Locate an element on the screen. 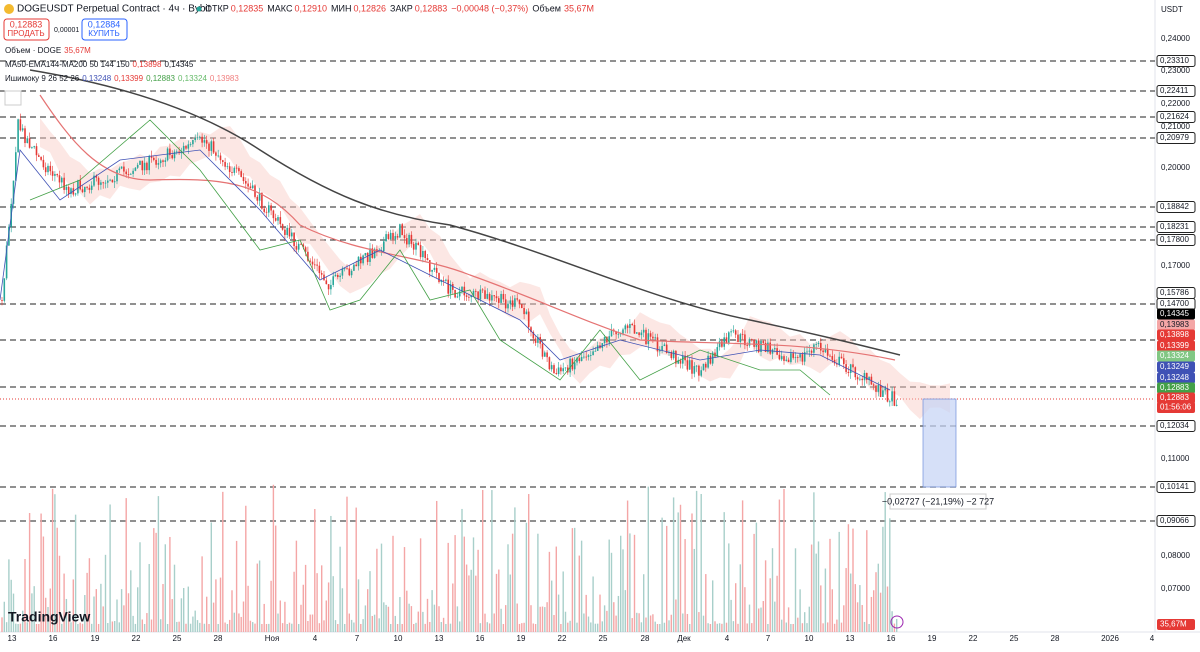 The image size is (1200, 652). currency: USDT is located at coordinates (1172, 9).